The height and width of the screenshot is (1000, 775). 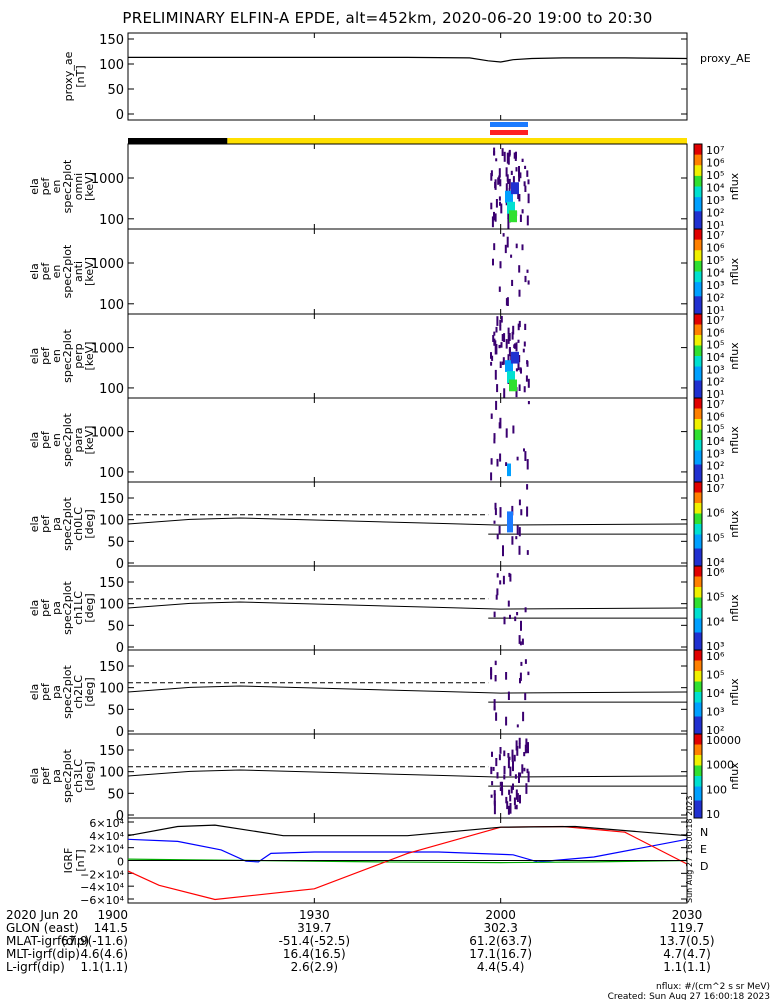 What do you see at coordinates (407, 830) in the screenshot?
I see `series-line-total` at bounding box center [407, 830].